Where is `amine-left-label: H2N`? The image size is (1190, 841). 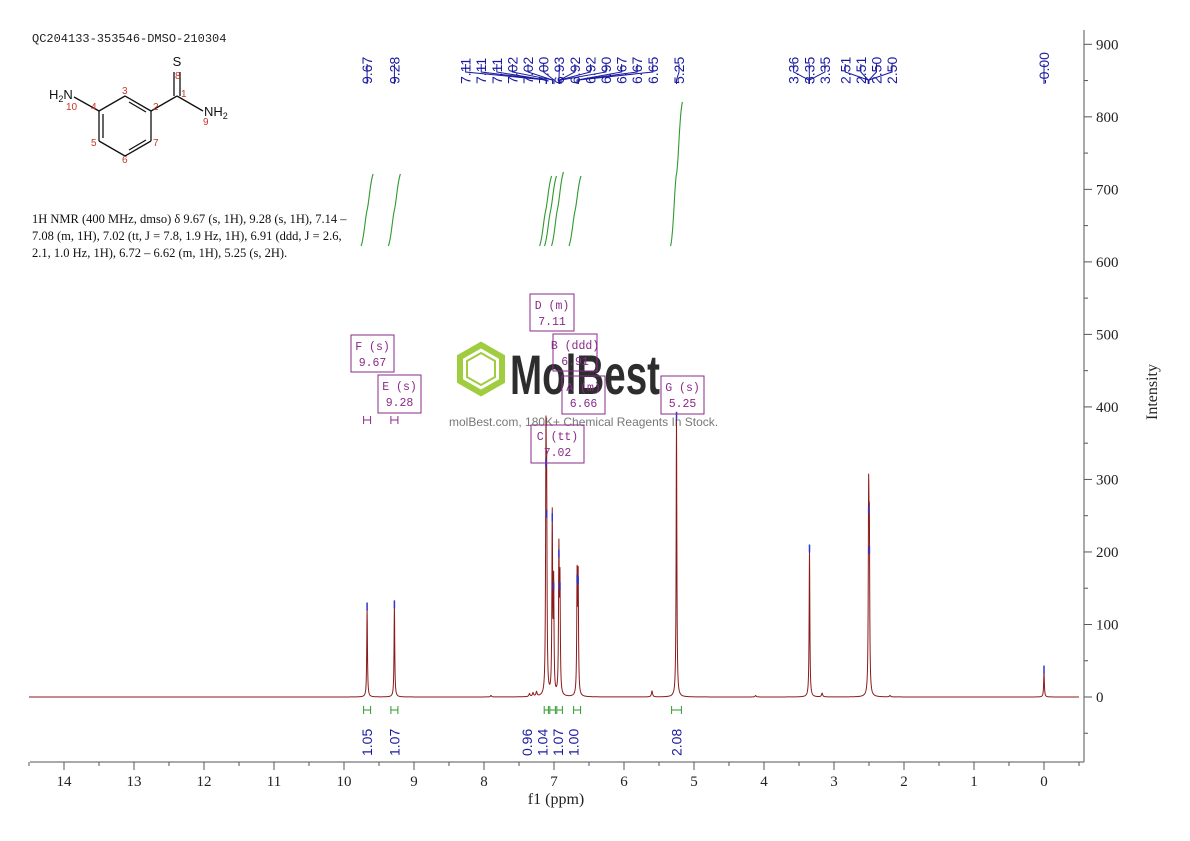
amine-left-label: H2N is located at coordinates (61, 95).